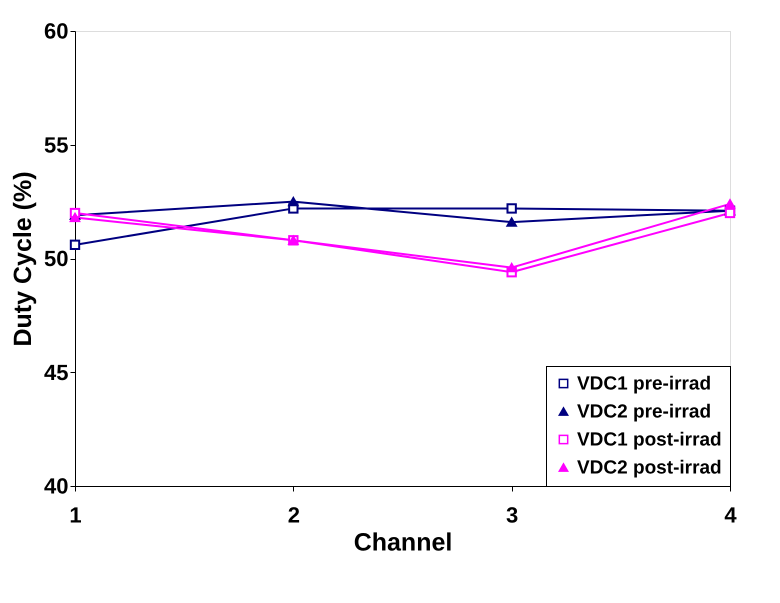 The width and height of the screenshot is (780, 603). I want to click on x-axis-title: Channel, so click(403, 542).